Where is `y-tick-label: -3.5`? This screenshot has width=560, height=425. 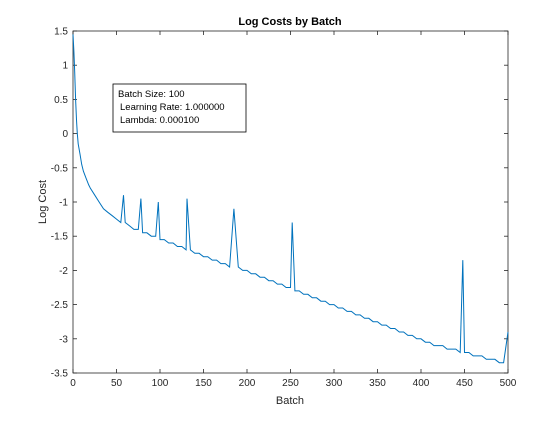 y-tick-label: -3.5 is located at coordinates (60, 374).